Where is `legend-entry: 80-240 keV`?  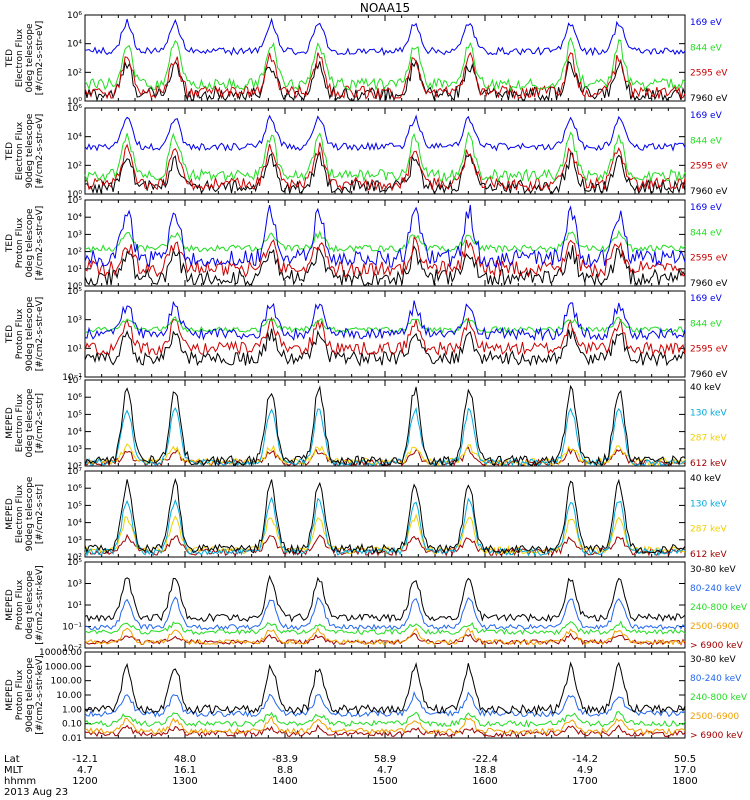 legend-entry: 80-240 keV is located at coordinates (716, 589).